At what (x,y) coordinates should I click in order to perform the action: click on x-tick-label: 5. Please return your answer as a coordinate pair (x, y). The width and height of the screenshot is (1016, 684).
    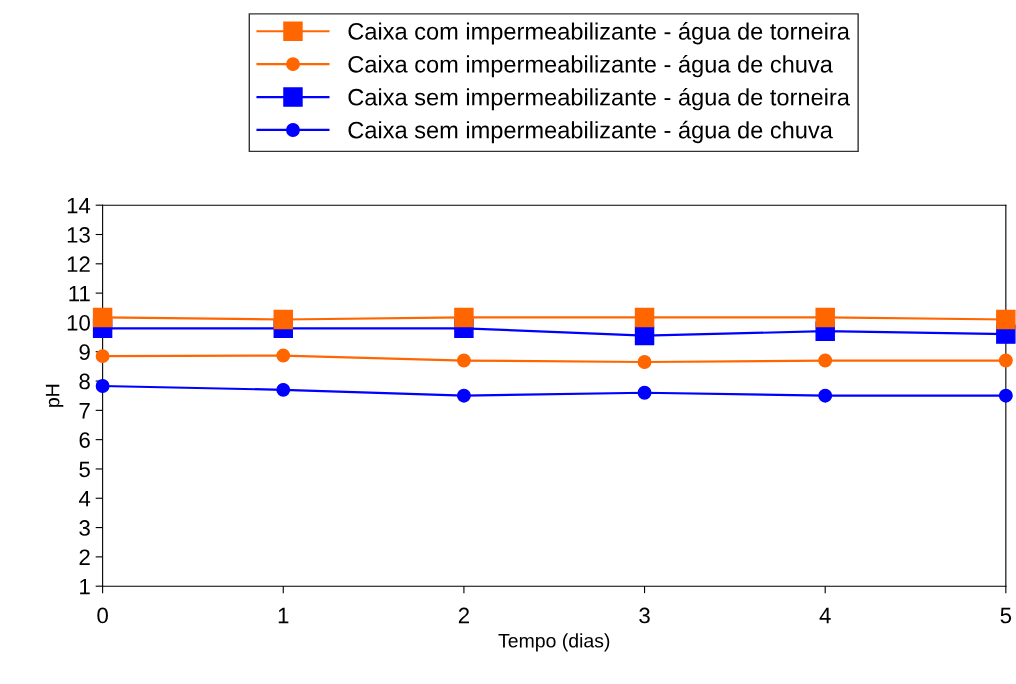
    Looking at the image, I should click on (1006, 615).